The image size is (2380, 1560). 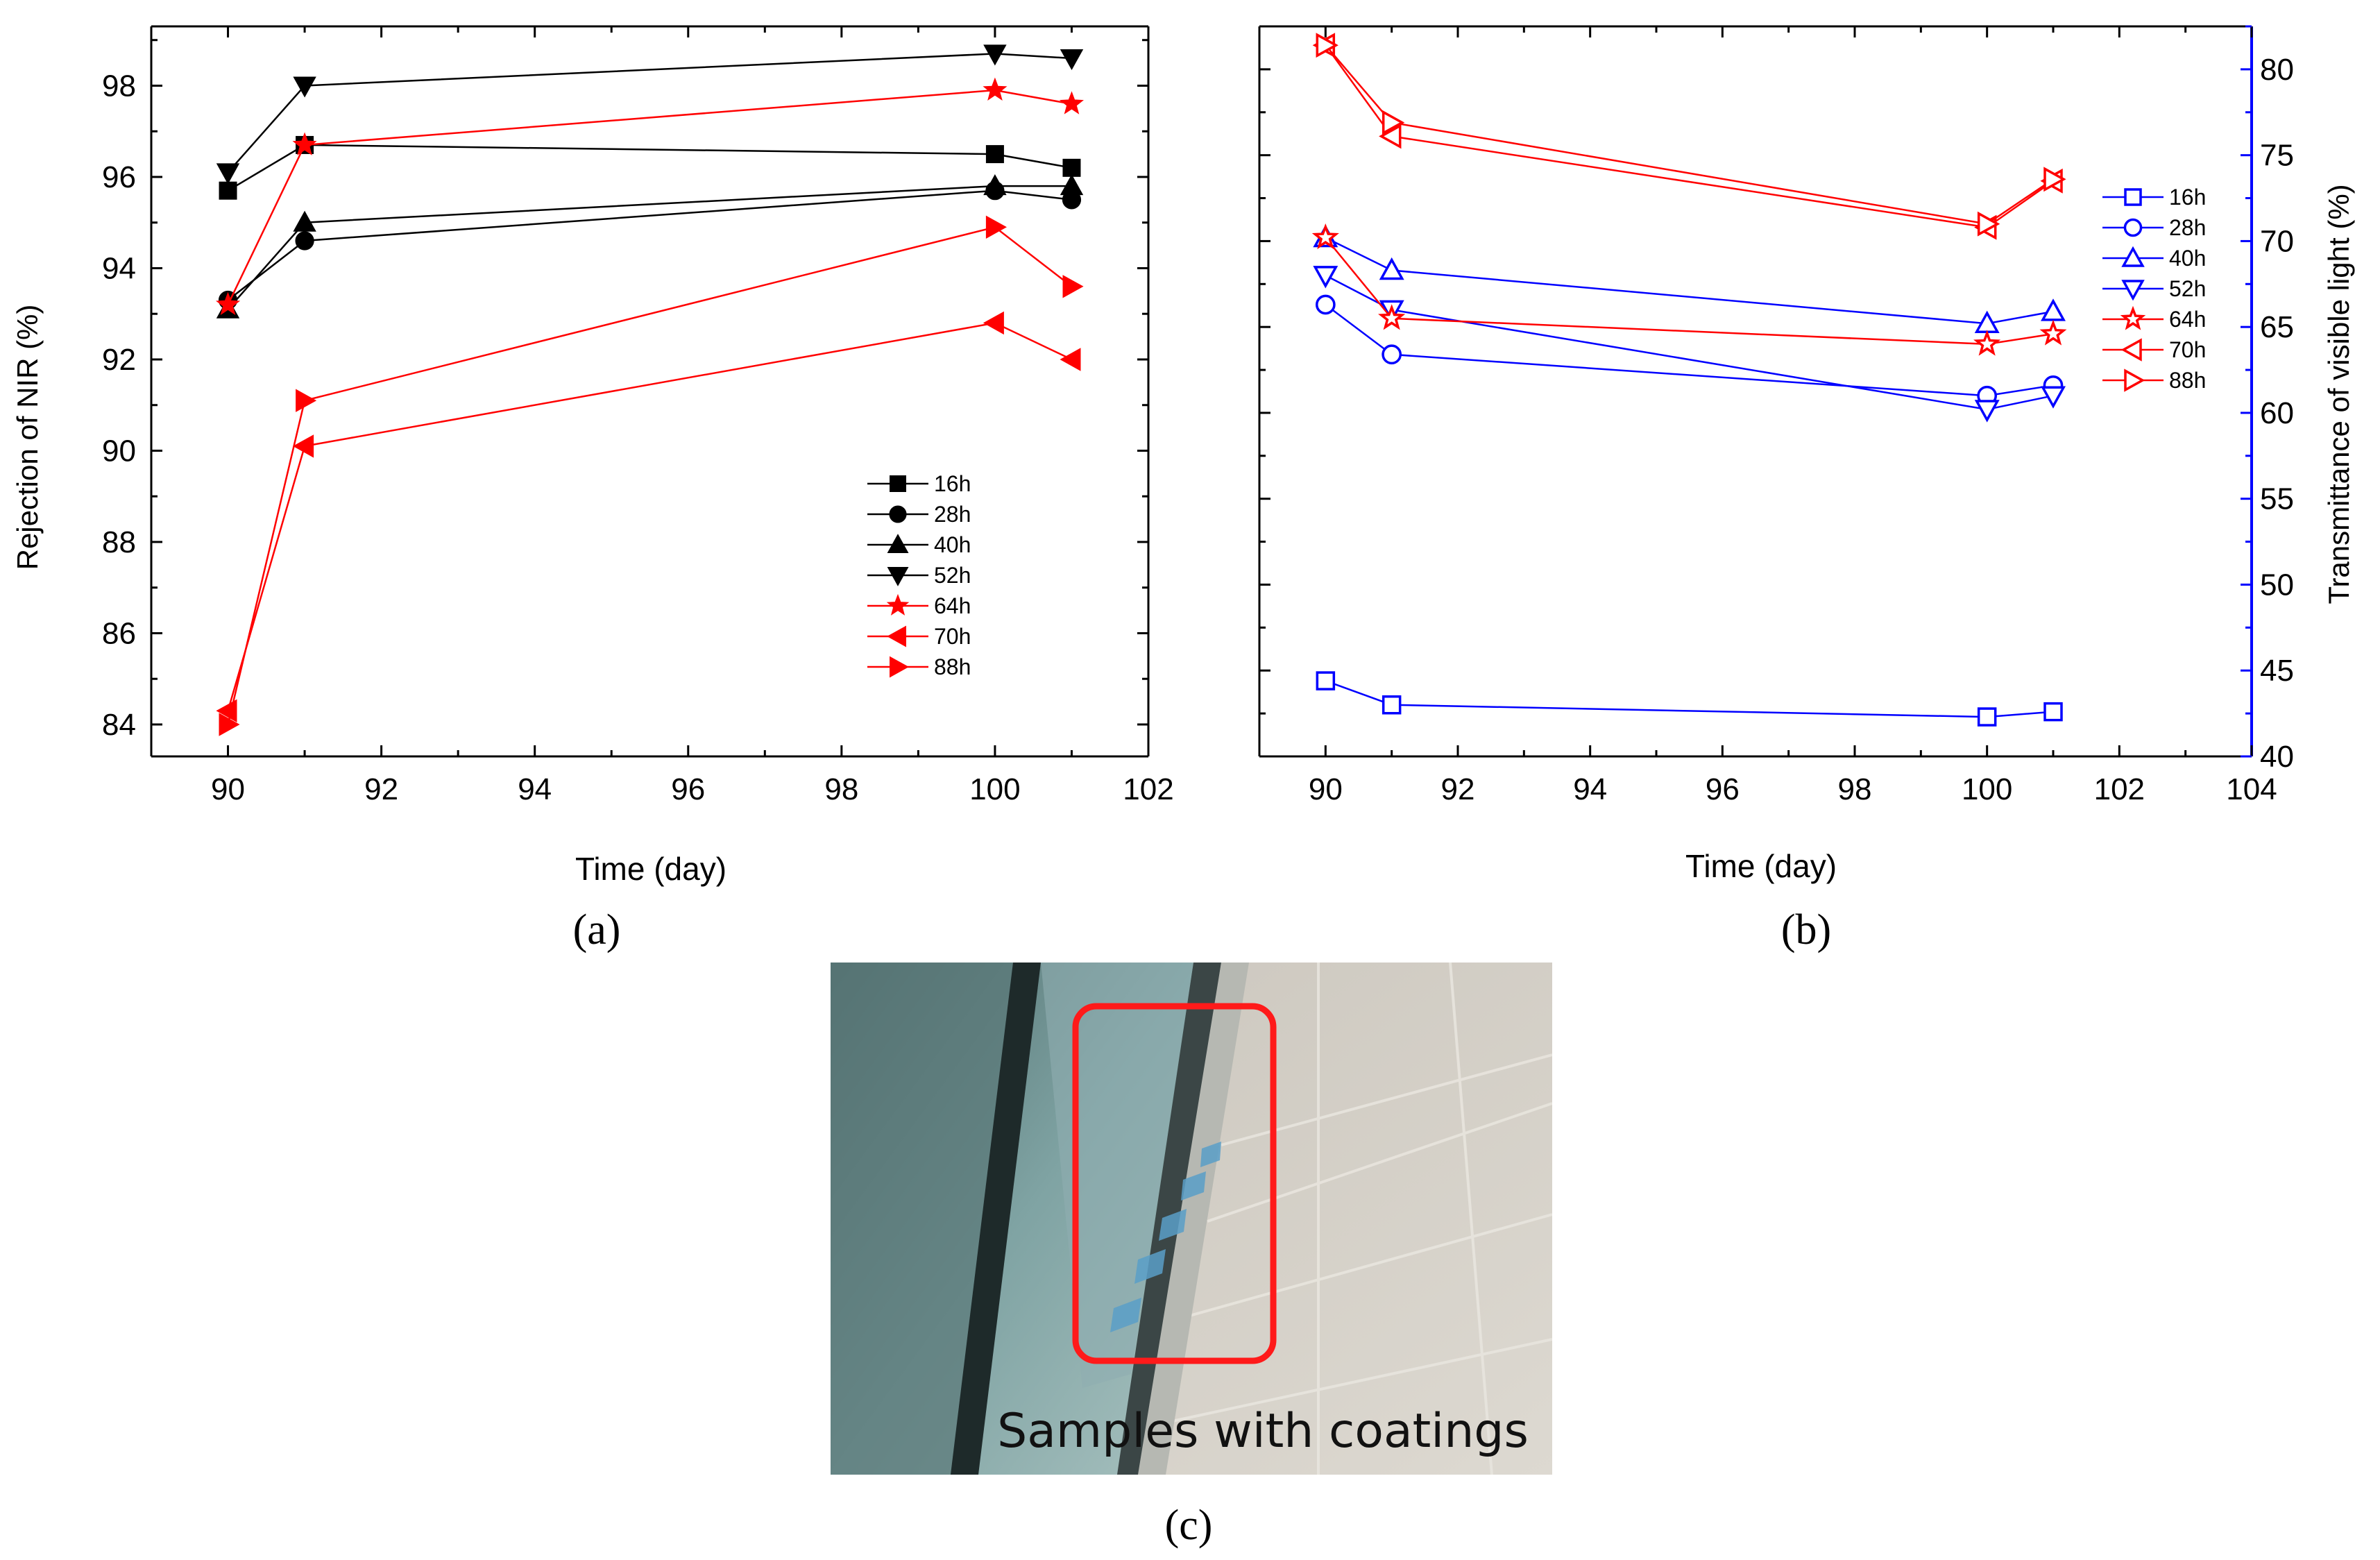 What do you see at coordinates (841, 789) in the screenshot?
I see `chart-a-xtick-label: 98` at bounding box center [841, 789].